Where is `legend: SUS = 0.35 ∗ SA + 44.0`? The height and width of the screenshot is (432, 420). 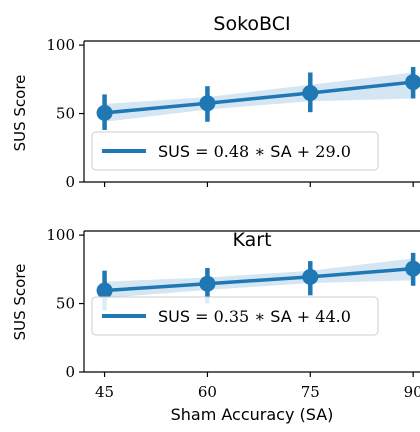
legend: SUS = 0.35 ∗ SA + 44.0 is located at coordinates (235, 316).